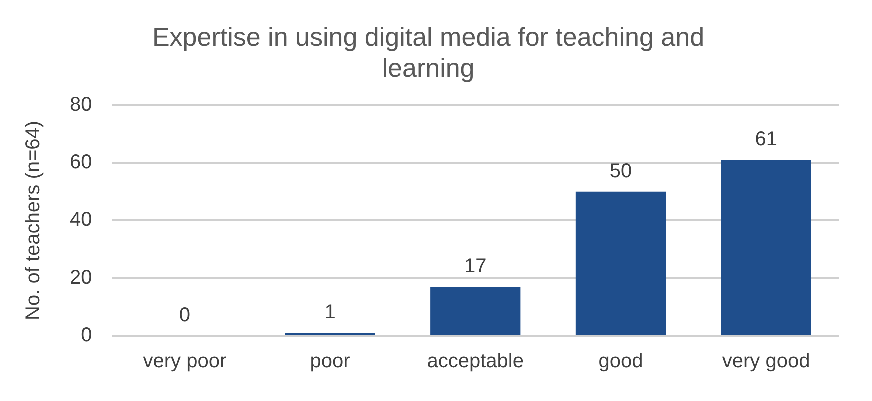 This screenshot has width=872, height=401. Describe the element at coordinates (428, 52) in the screenshot. I see `chart-title: Expertise in using digital media for teaching and learning` at that location.